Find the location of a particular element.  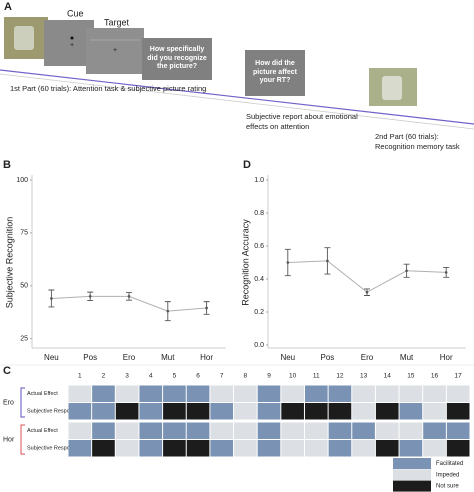

column-label: 7 is located at coordinates (222, 376).